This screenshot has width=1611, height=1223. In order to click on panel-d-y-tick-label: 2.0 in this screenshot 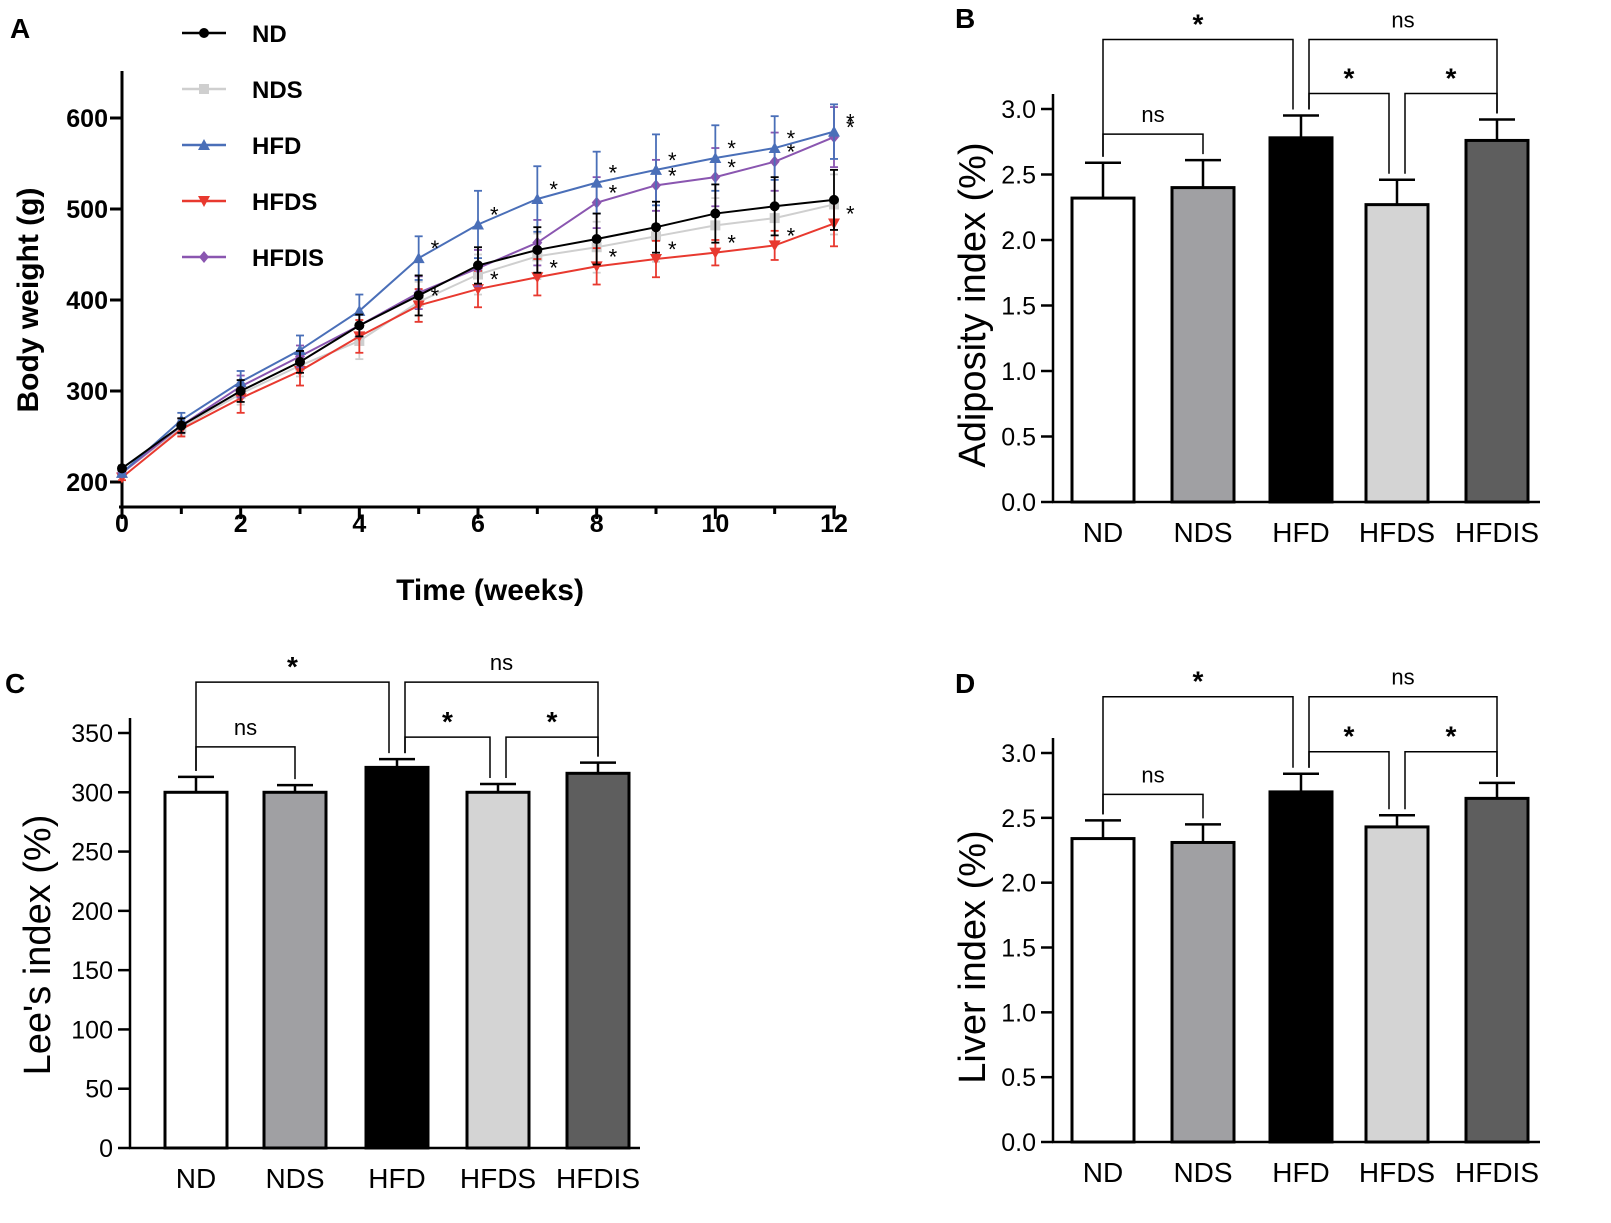, I will do `click(1018, 884)`.